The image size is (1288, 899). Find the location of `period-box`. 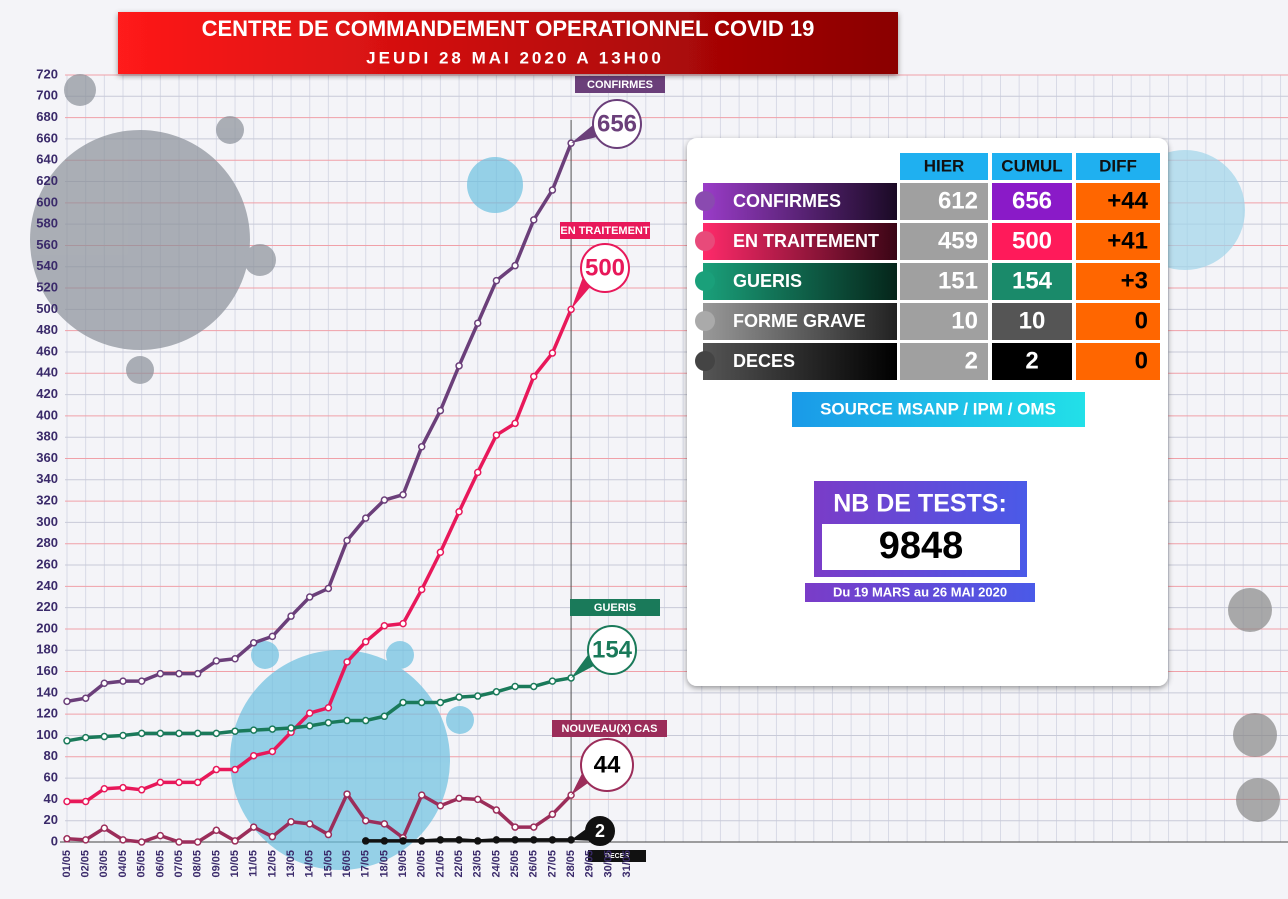

period-box is located at coordinates (920, 592).